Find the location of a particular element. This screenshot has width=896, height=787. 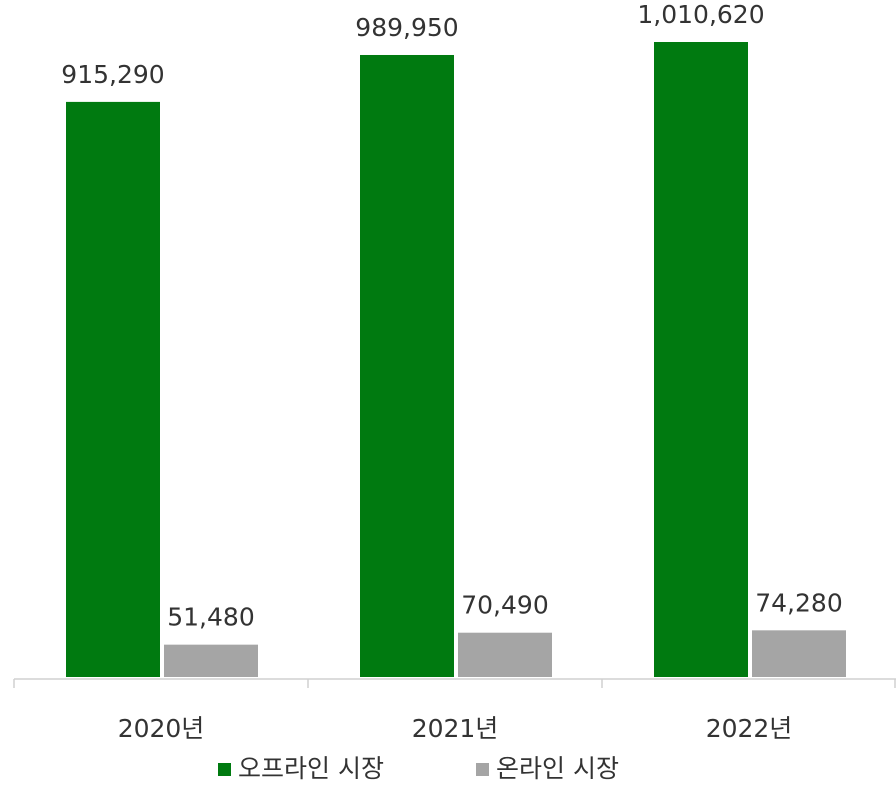

data-label: 989,950 is located at coordinates (406, 27).